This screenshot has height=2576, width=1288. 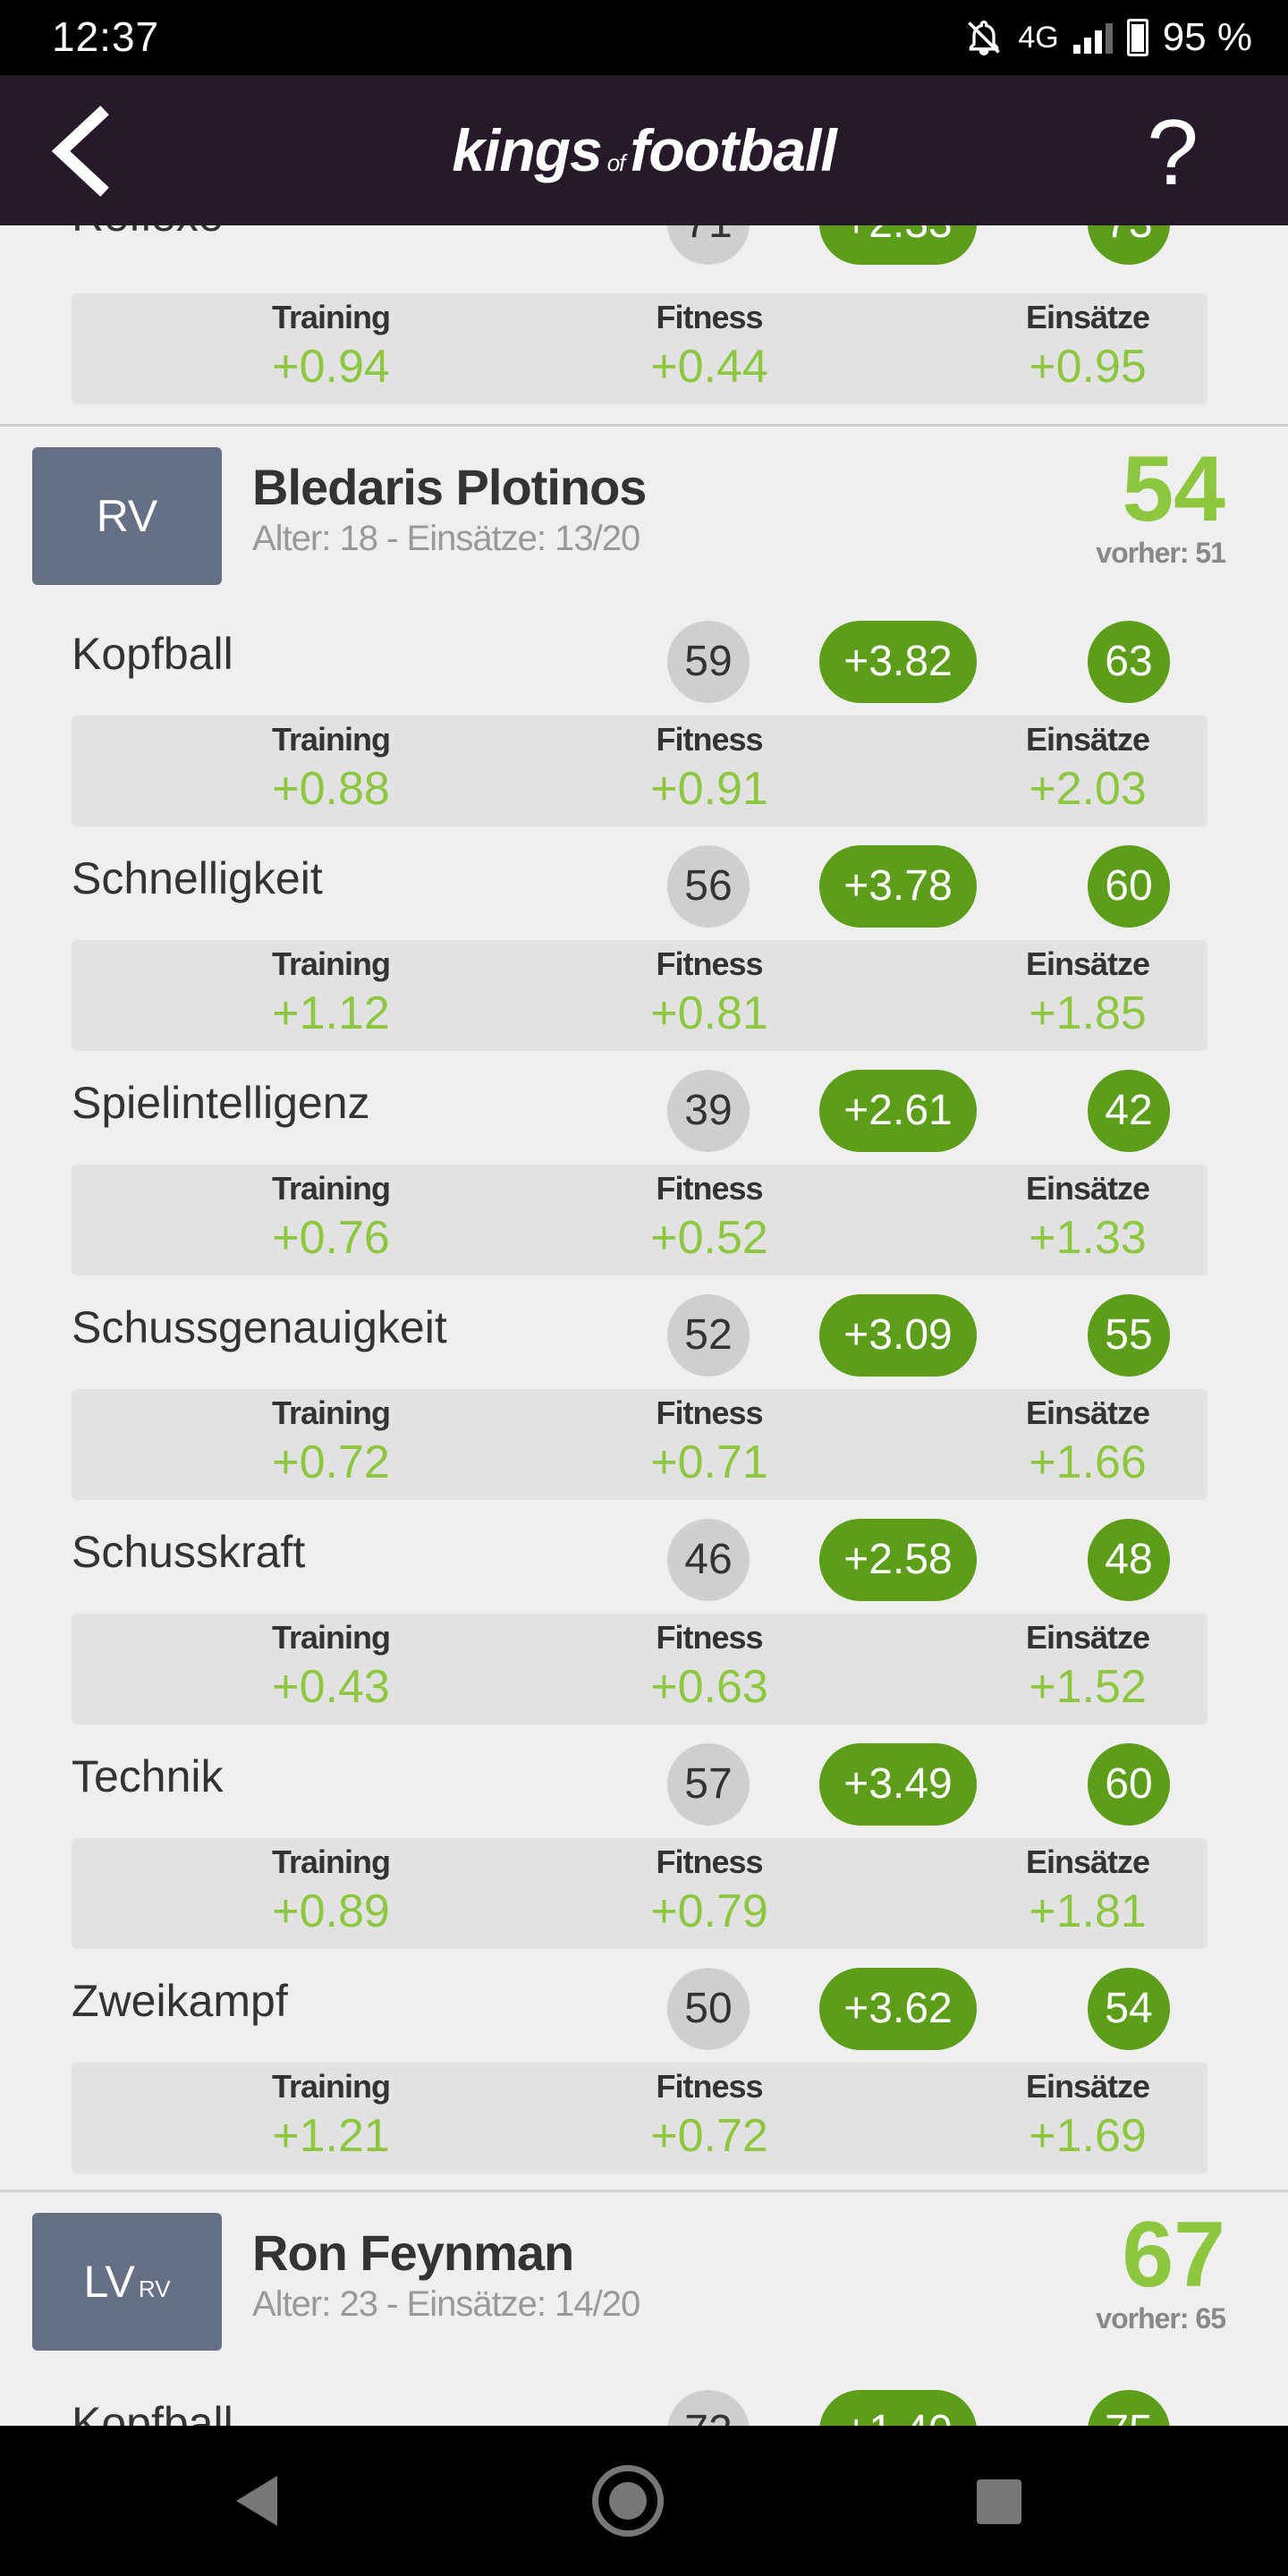 I want to click on stat-row: Zweikampf 50 +3.62 54, so click(x=644, y=2008).